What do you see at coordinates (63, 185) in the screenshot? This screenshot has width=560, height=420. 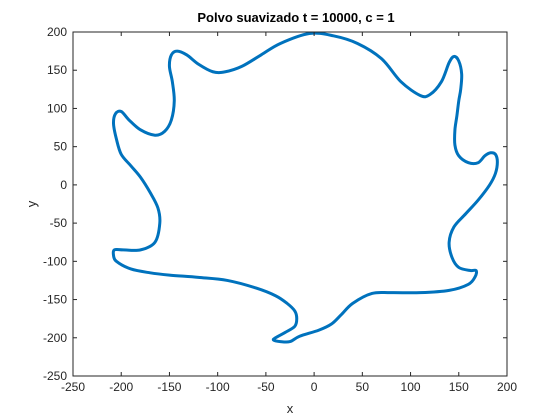 I see `y-tick-label: 0` at bounding box center [63, 185].